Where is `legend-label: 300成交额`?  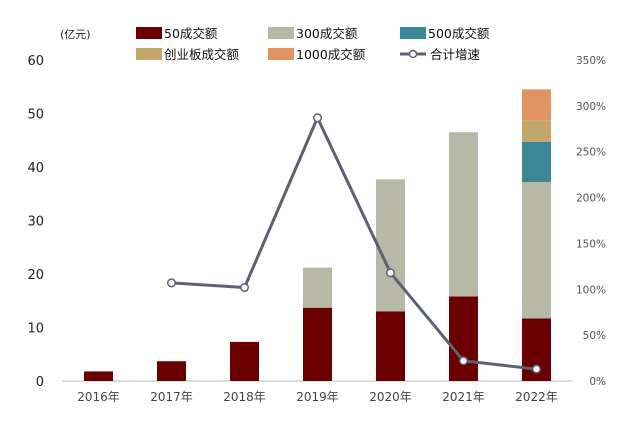
legend-label: 300成交额 is located at coordinates (327, 33).